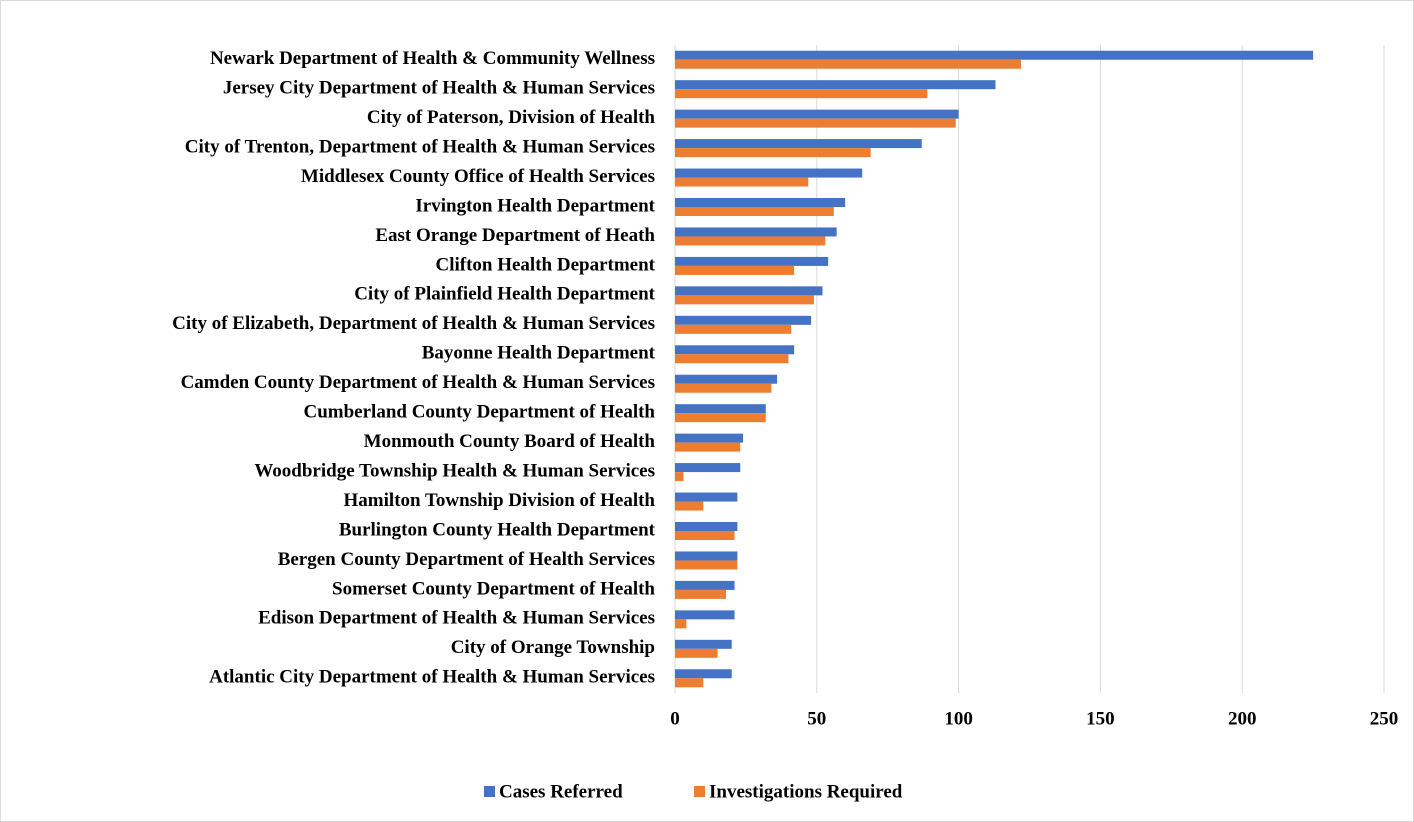 This screenshot has height=822, width=1414. Describe the element at coordinates (500, 500) in the screenshot. I see `y-tick-label: Hamilton Township Division of Health` at that location.